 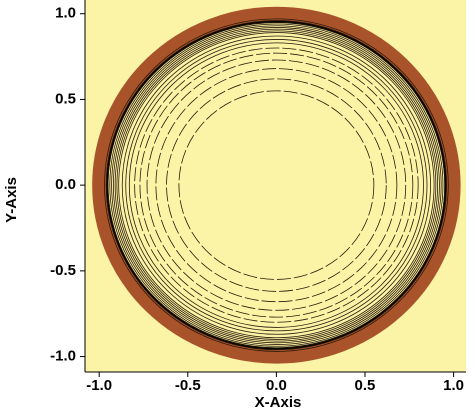 I want to click on x-tick-label: 0.0, so click(x=276, y=385).